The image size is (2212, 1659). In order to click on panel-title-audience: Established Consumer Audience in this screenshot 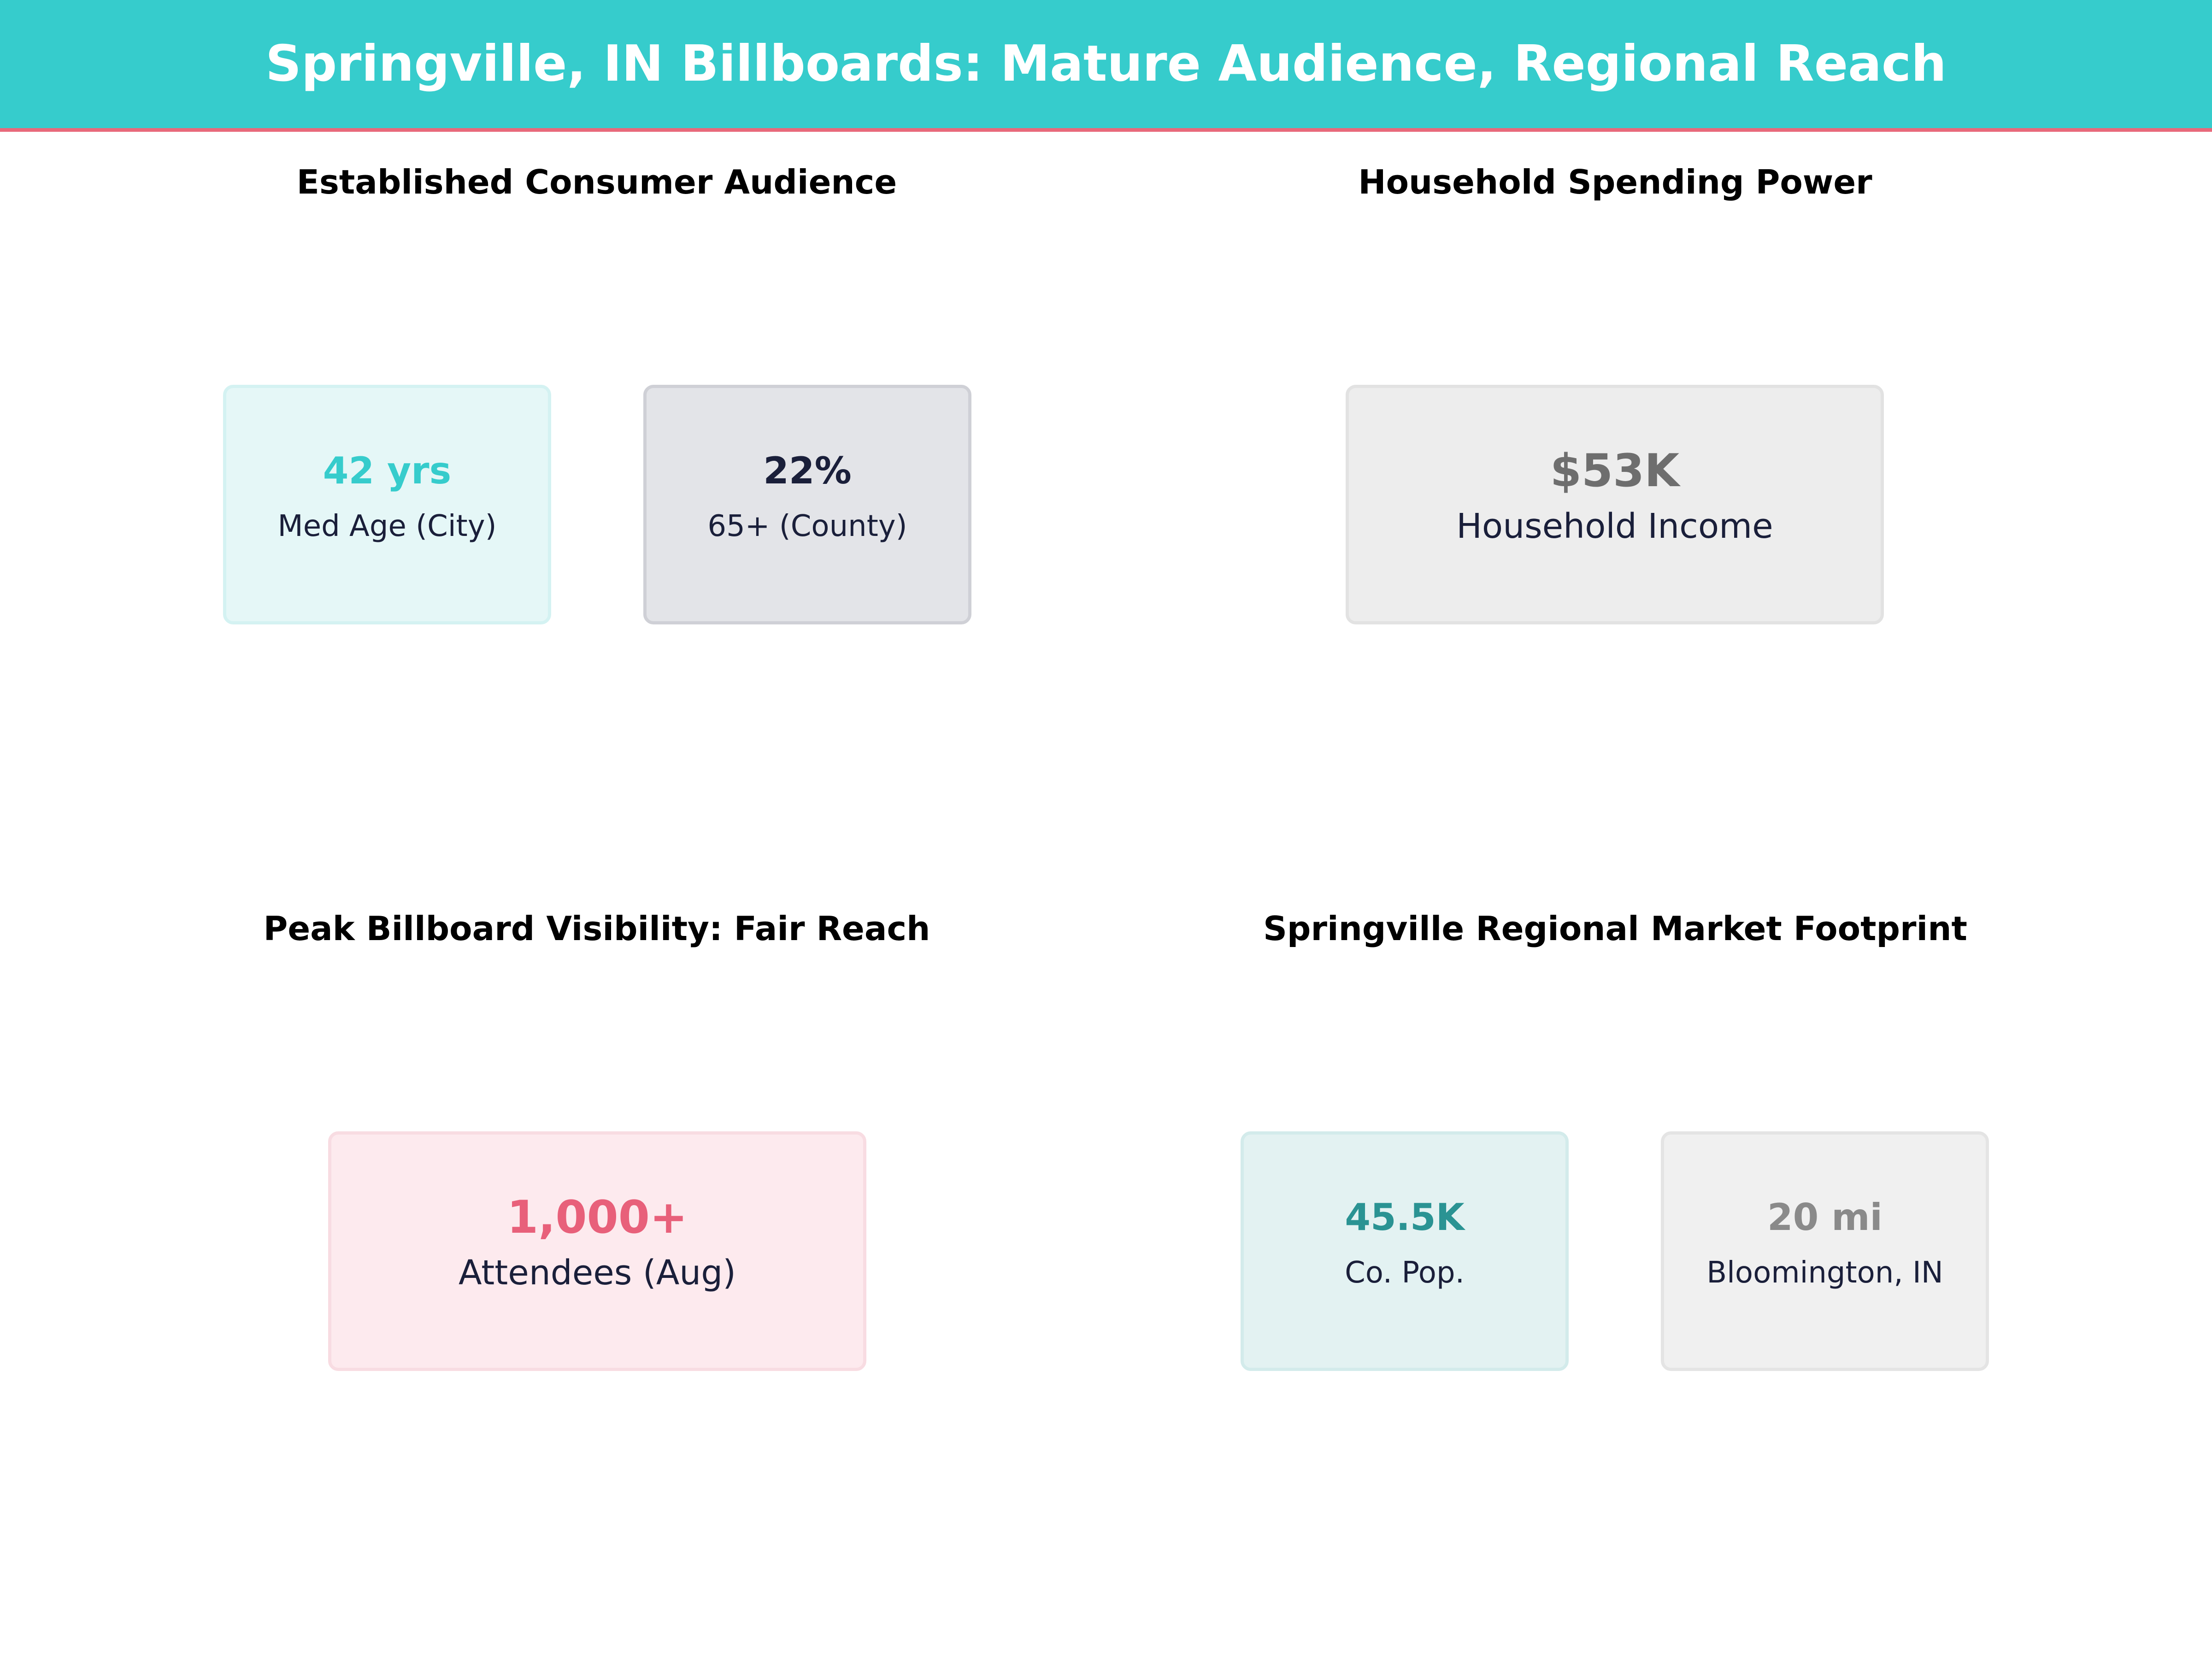, I will do `click(596, 182)`.